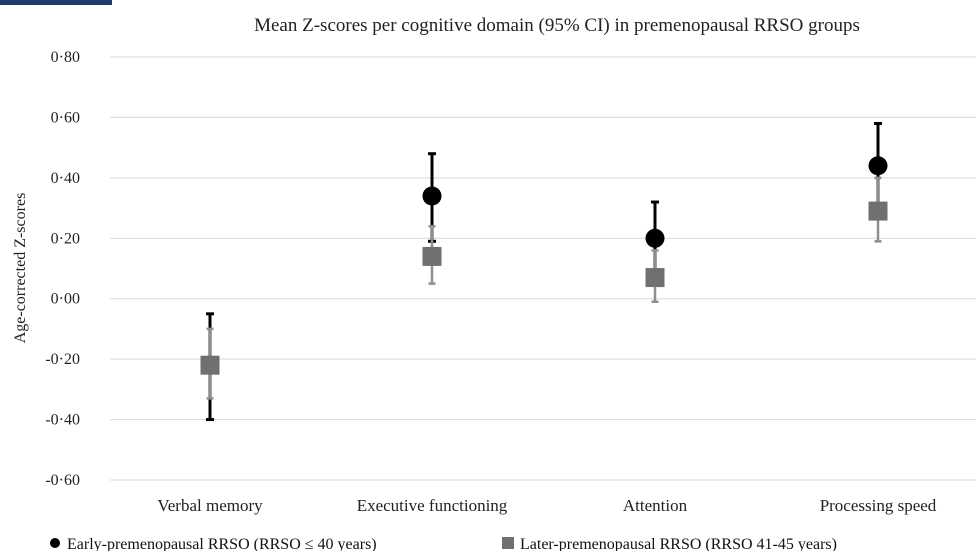 Image resolution: width=976 pixels, height=551 pixels. What do you see at coordinates (65, 238) in the screenshot?
I see `y-tick-label: 0·20` at bounding box center [65, 238].